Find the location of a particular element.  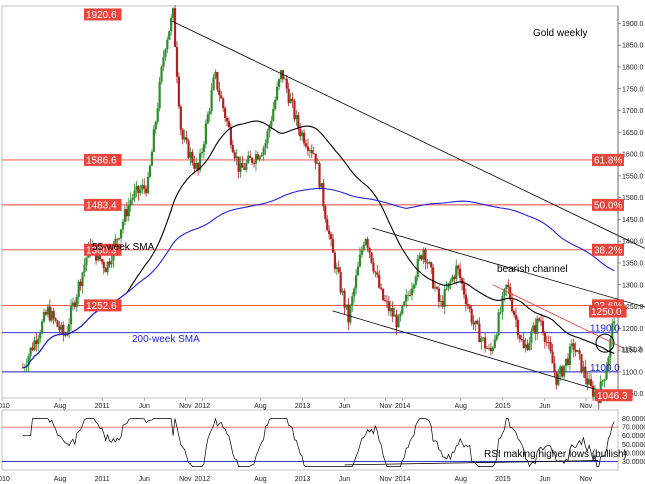

price-tick-label: 1200.0 is located at coordinates (633, 329).